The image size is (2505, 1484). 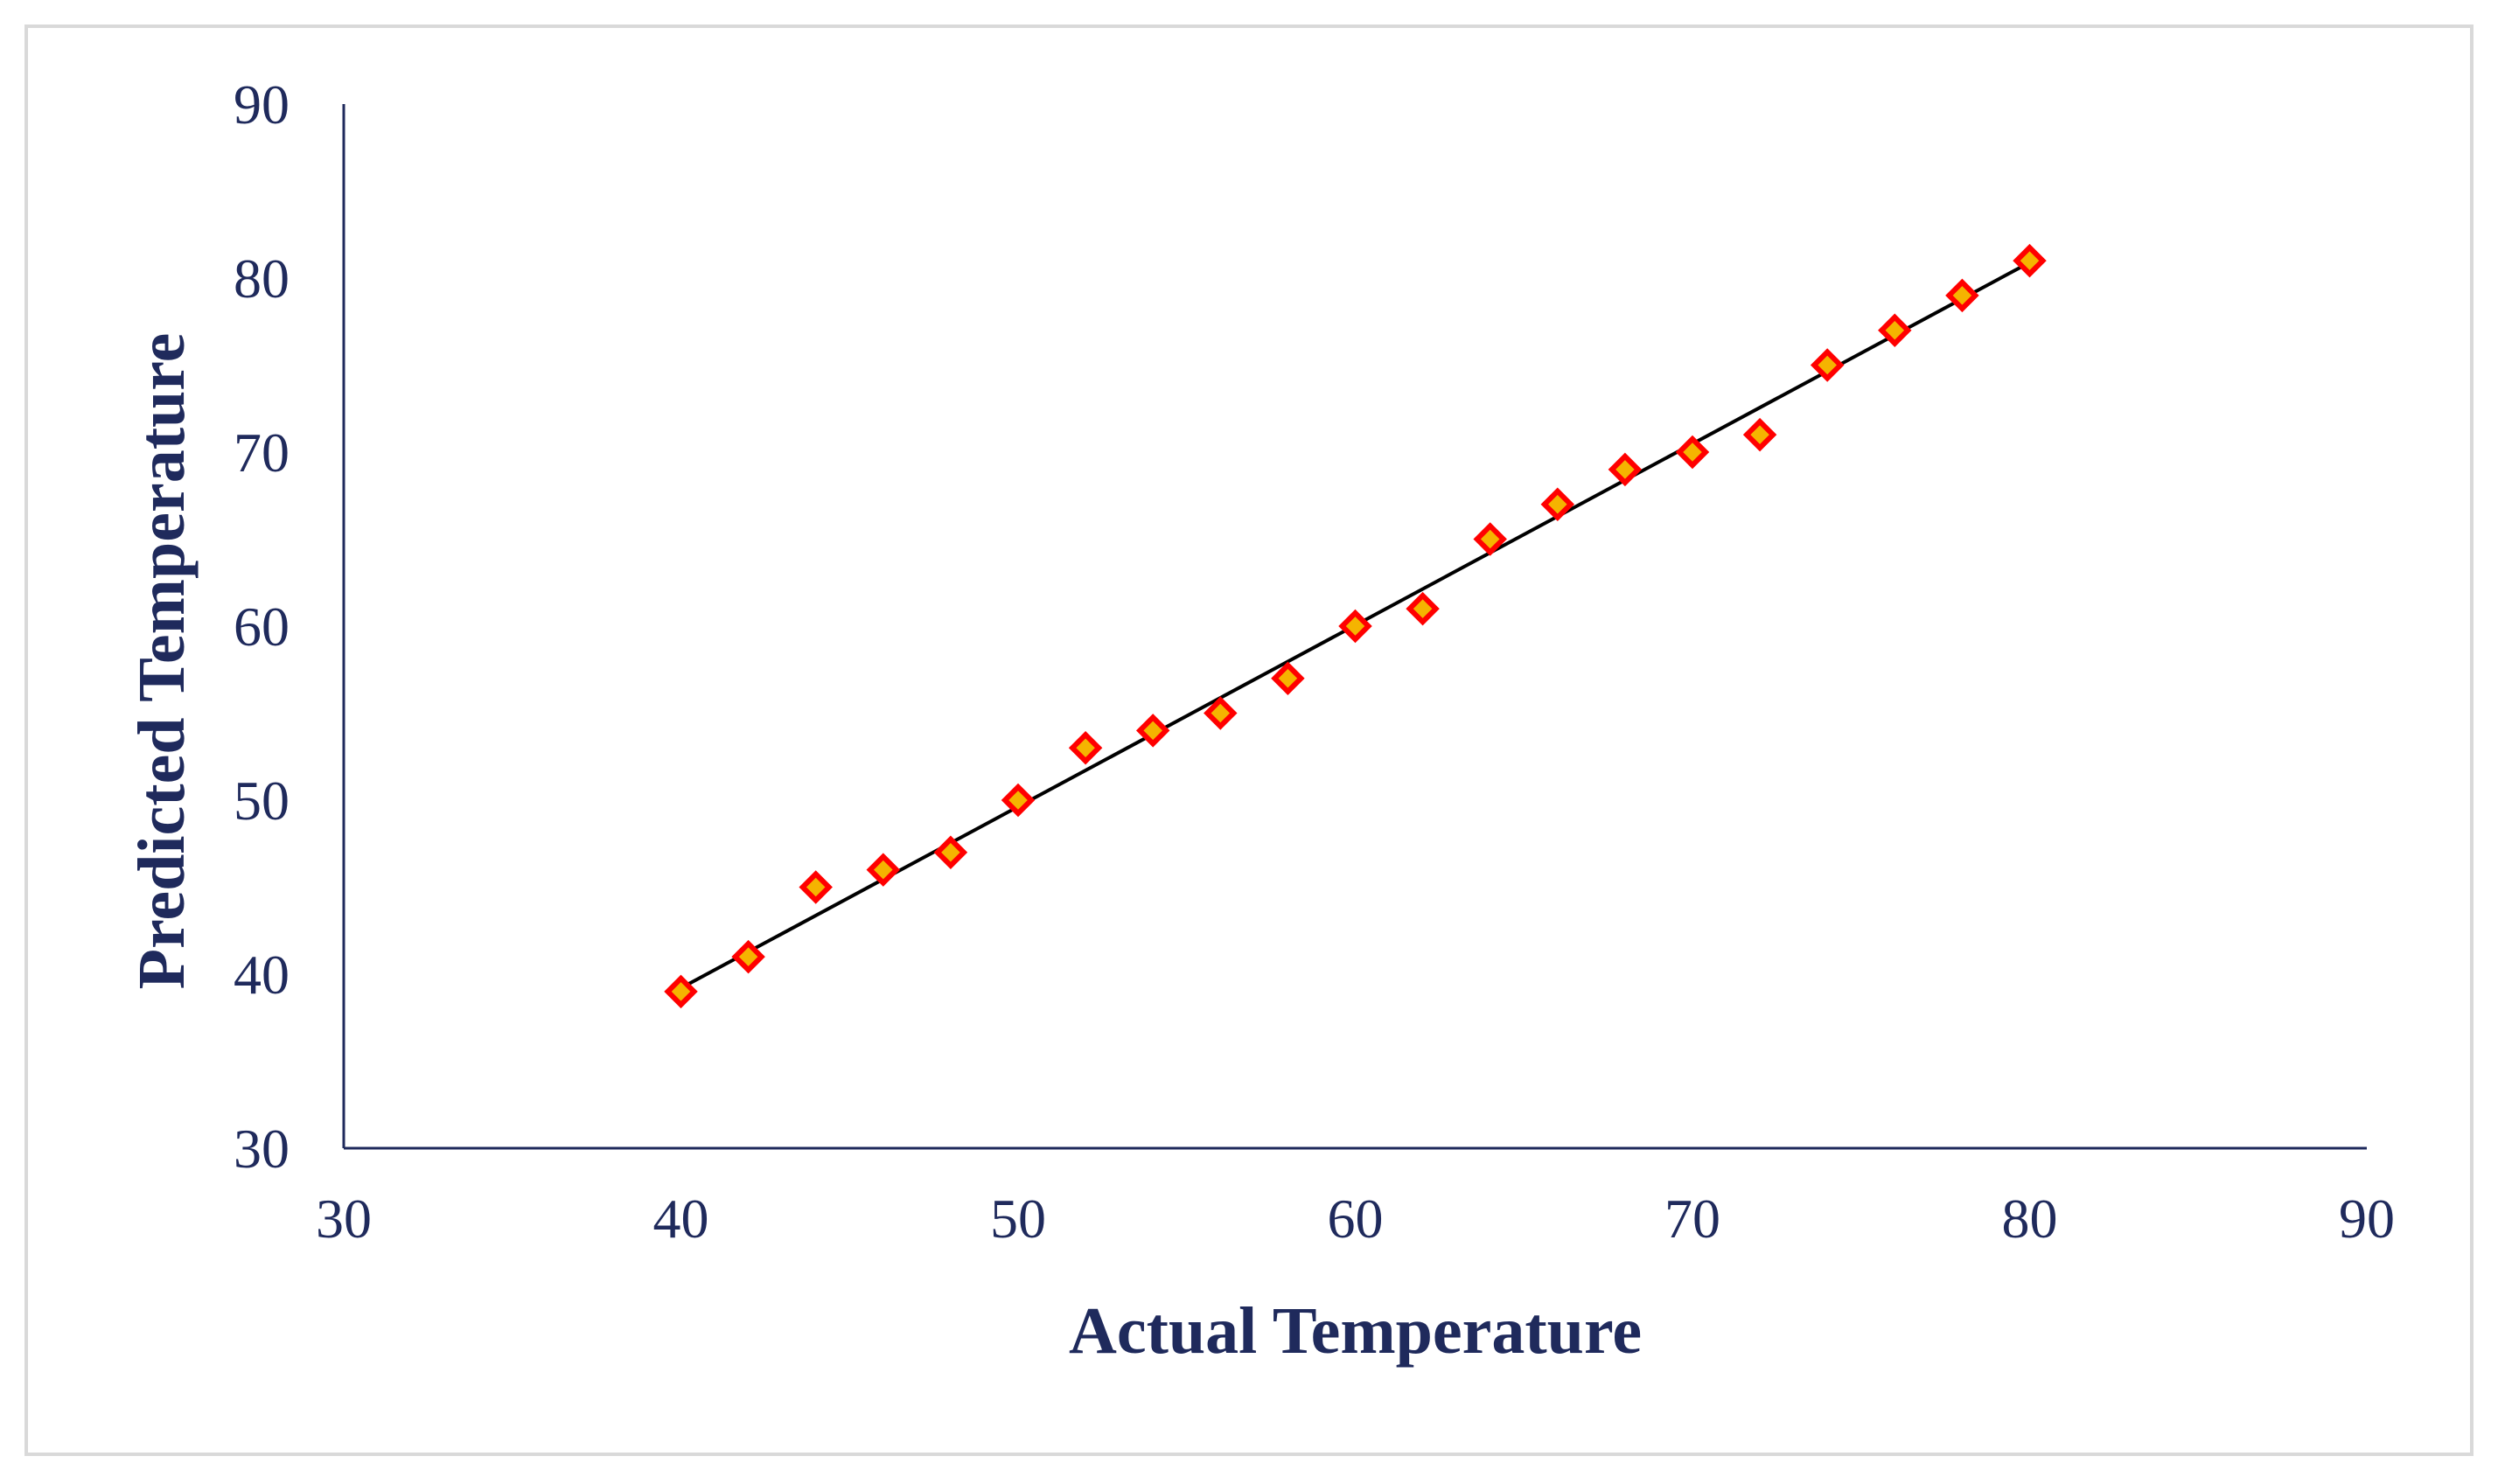 What do you see at coordinates (2030, 1219) in the screenshot?
I see `x-tick-label: 80` at bounding box center [2030, 1219].